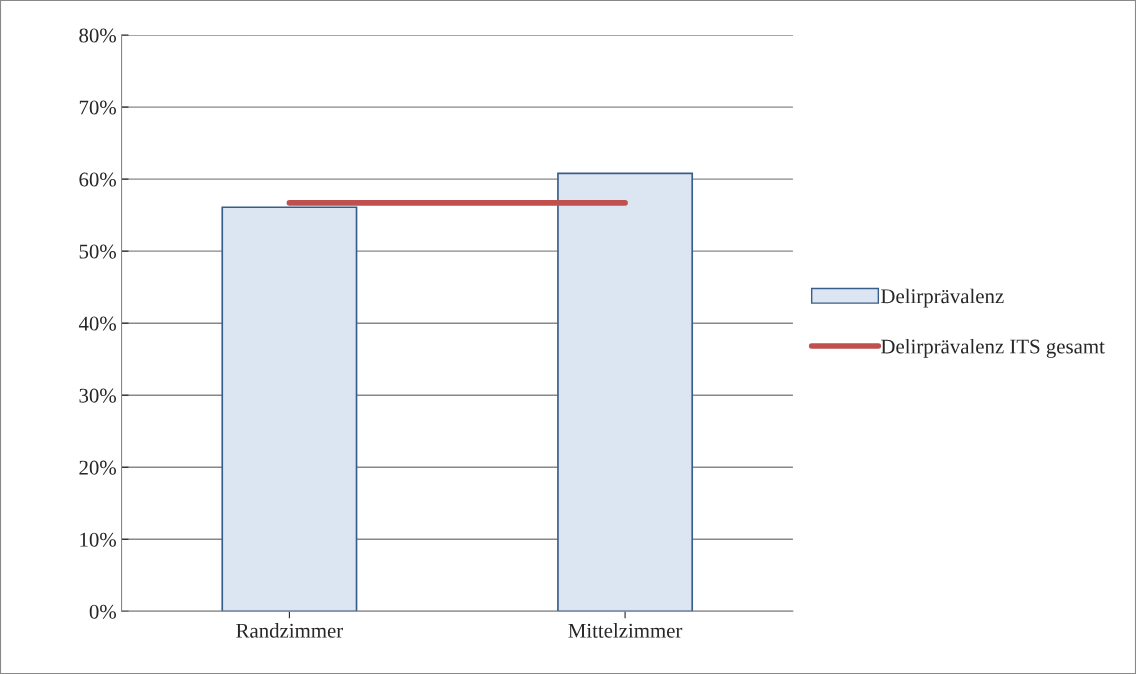  What do you see at coordinates (98, 539) in the screenshot?
I see `y-tick-label: 10%` at bounding box center [98, 539].